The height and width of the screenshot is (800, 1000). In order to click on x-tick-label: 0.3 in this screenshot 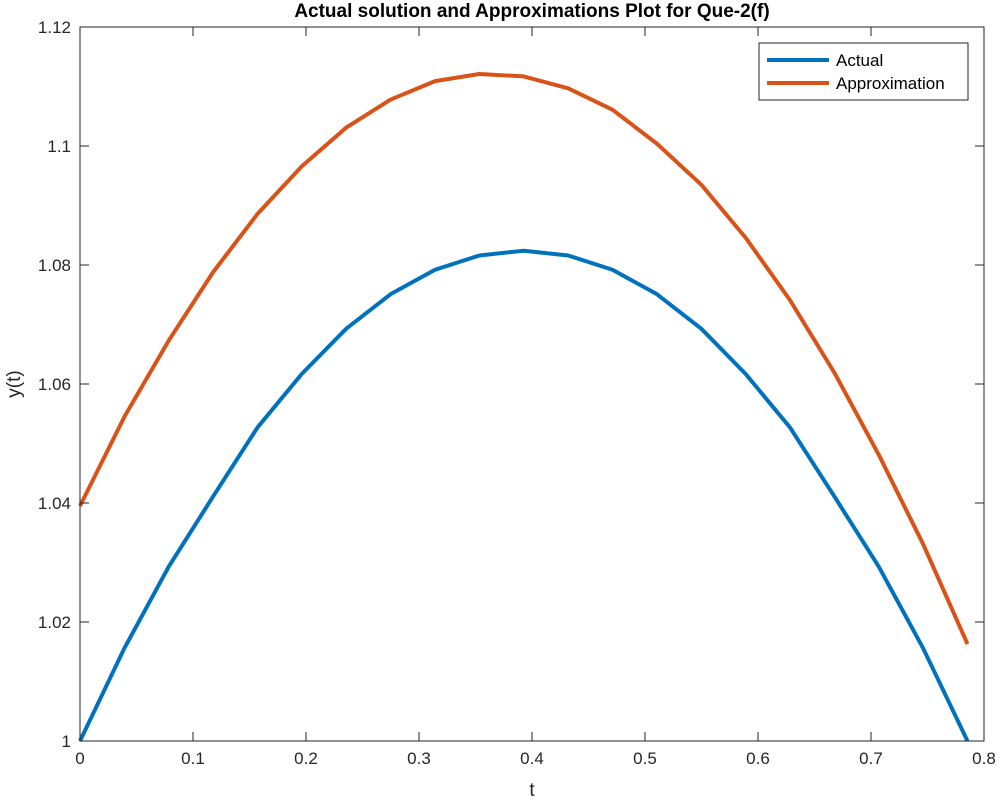, I will do `click(419, 758)`.